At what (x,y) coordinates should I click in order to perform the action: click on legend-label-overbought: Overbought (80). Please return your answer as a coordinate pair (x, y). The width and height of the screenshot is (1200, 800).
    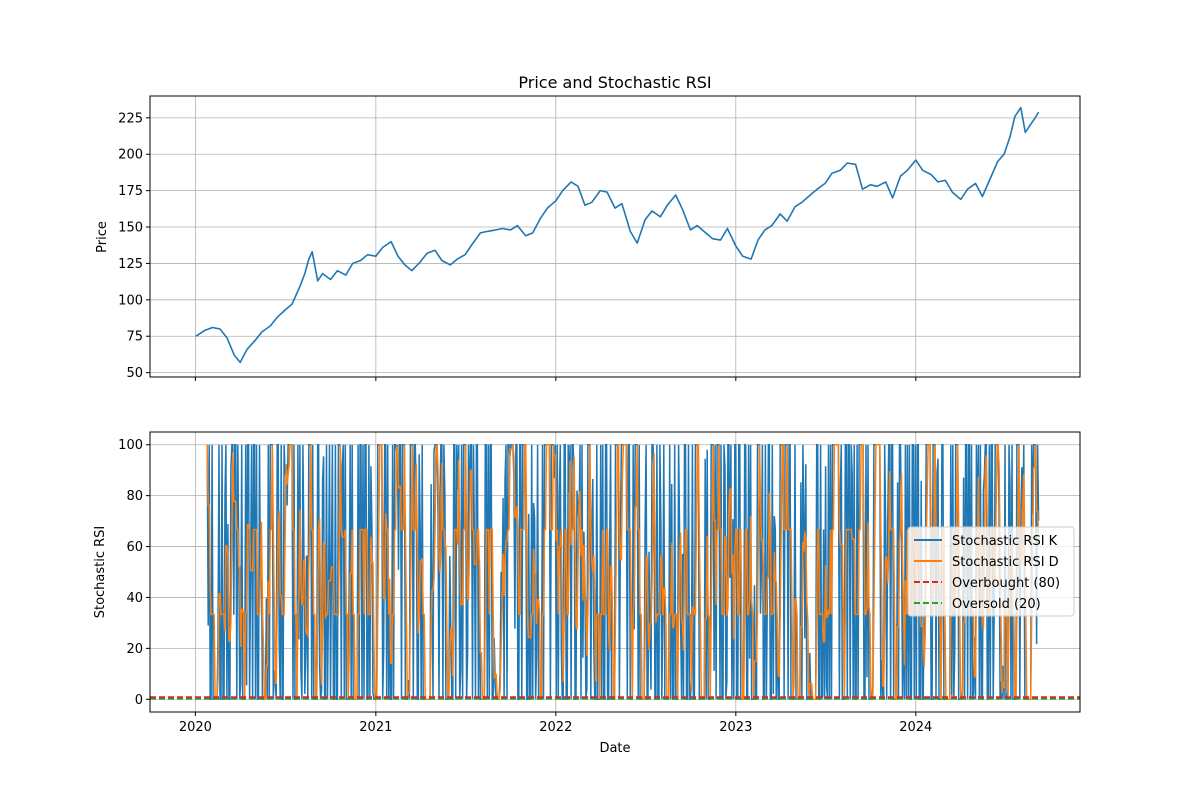
    Looking at the image, I should click on (1006, 583).